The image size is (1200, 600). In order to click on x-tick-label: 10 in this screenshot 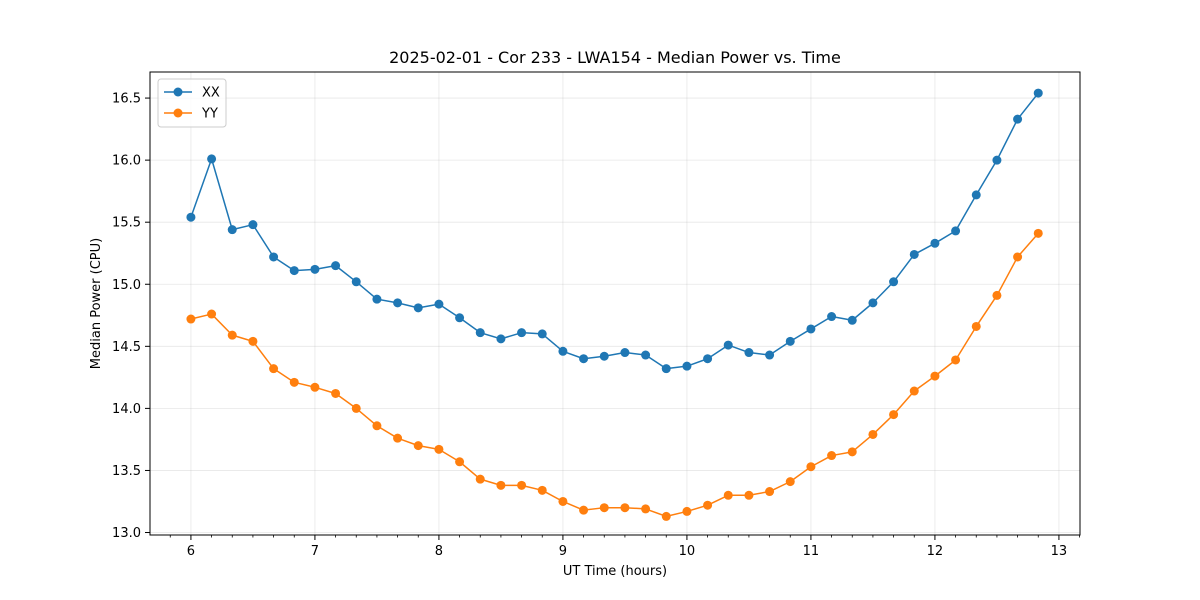, I will do `click(687, 551)`.